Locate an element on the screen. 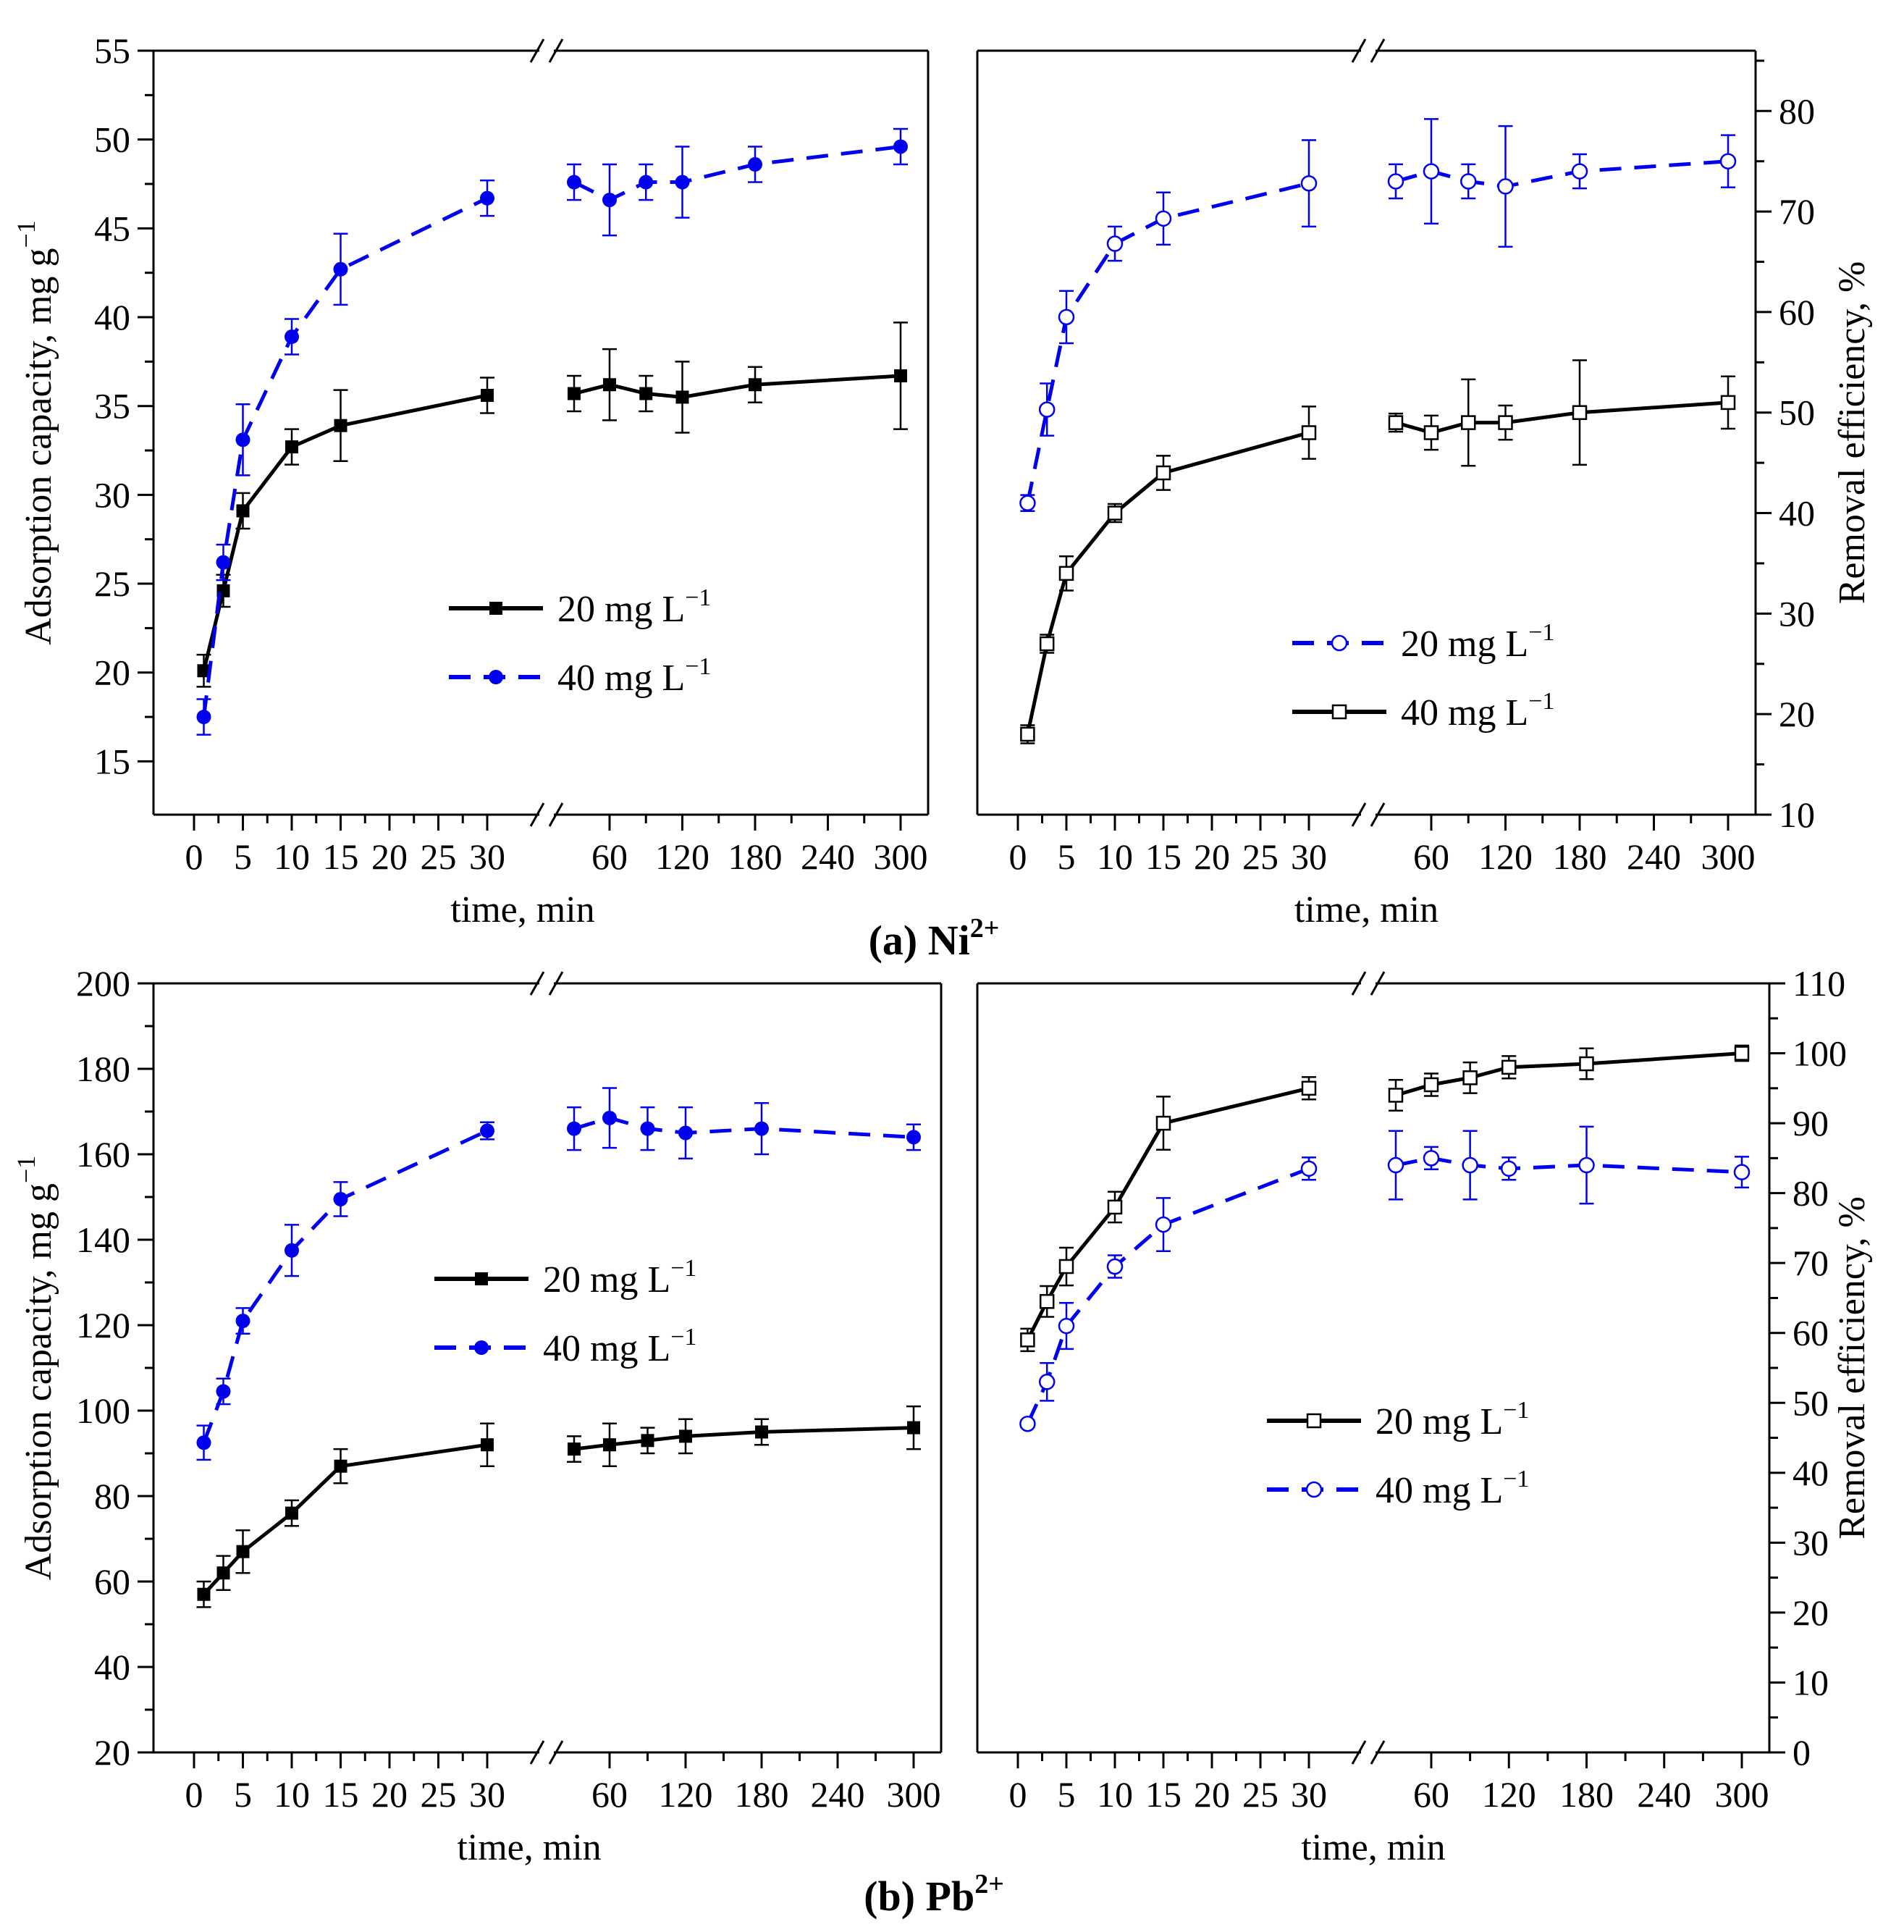 This screenshot has width=1904, height=1932. x-tick-label: 180 is located at coordinates (1586, 1794).